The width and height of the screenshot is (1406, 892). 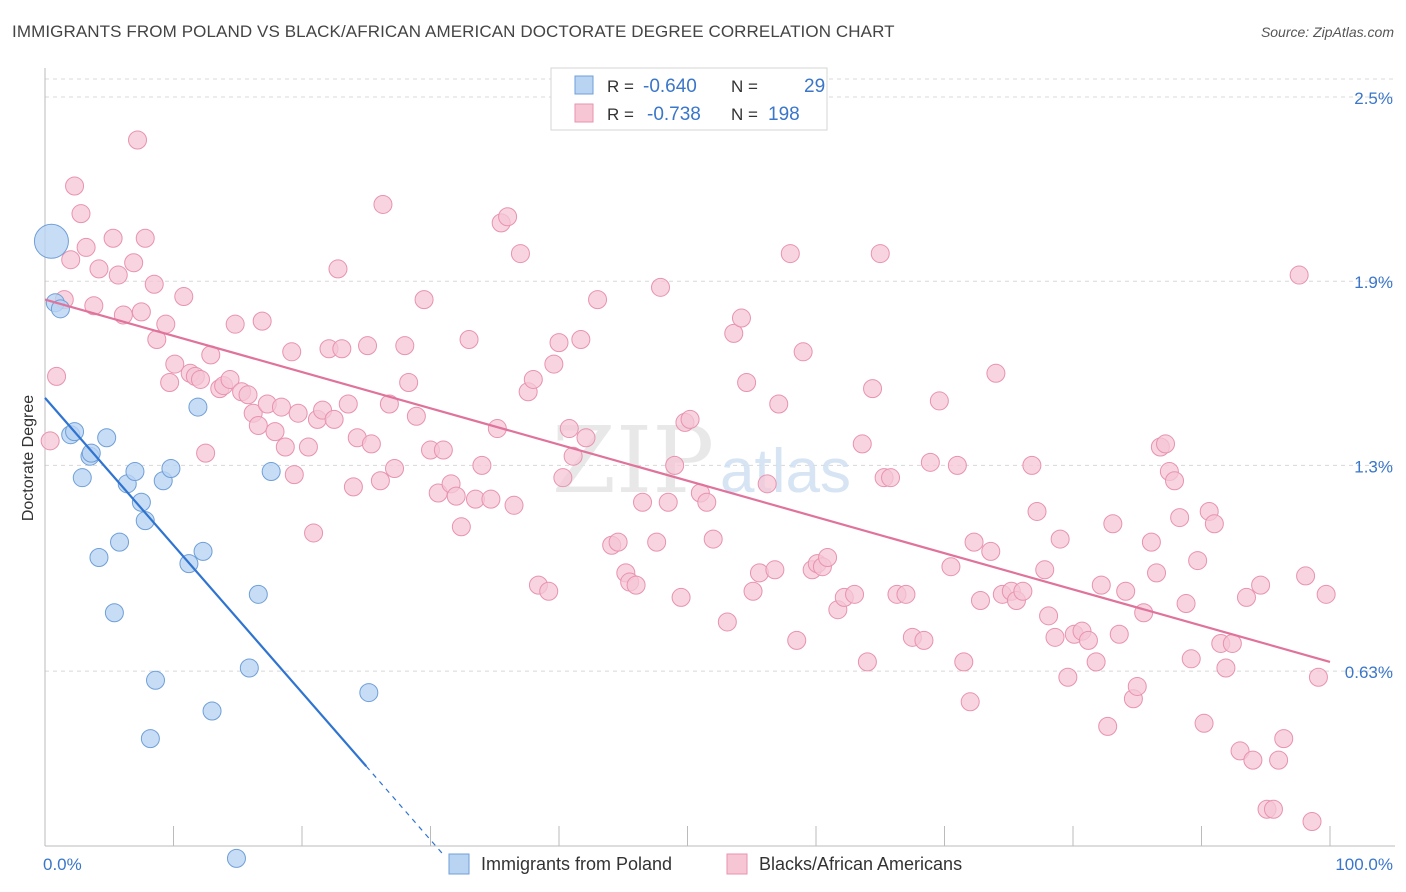 What do you see at coordinates (784, 114) in the screenshot?
I see `stat-legend-n-value-black: 198` at bounding box center [784, 114].